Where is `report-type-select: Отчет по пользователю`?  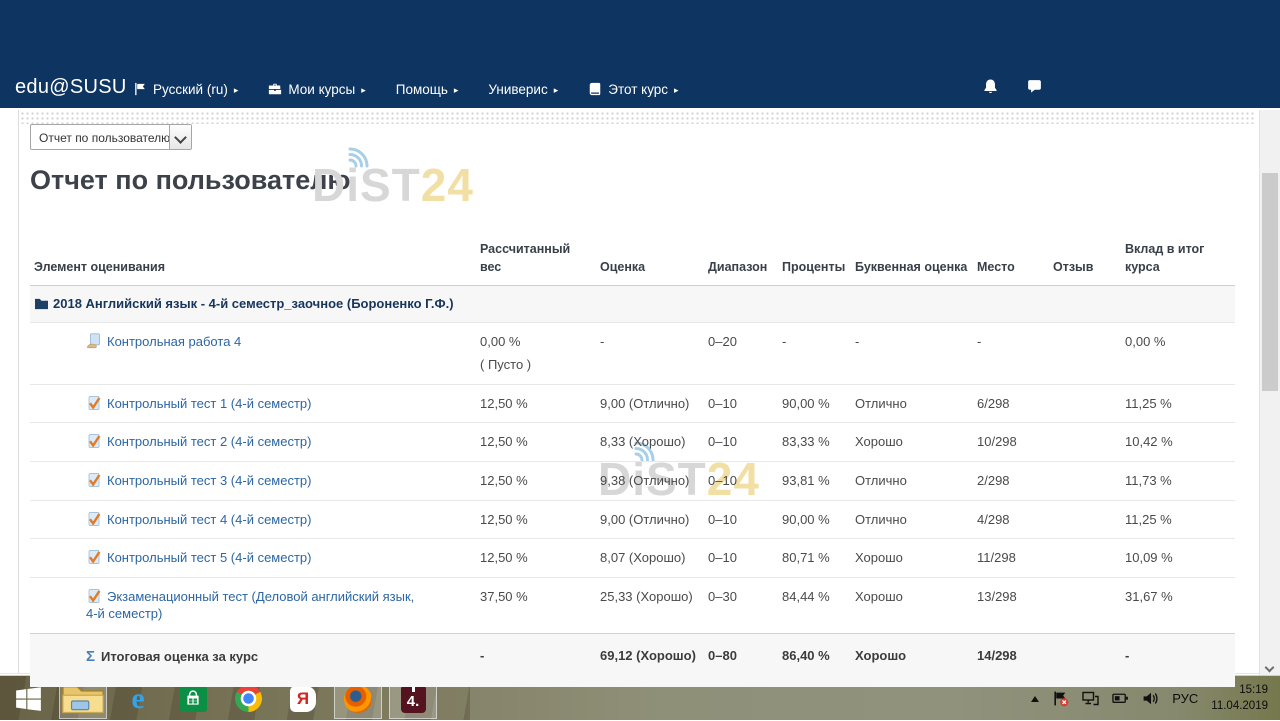 report-type-select: Отчет по пользователю is located at coordinates (111, 137).